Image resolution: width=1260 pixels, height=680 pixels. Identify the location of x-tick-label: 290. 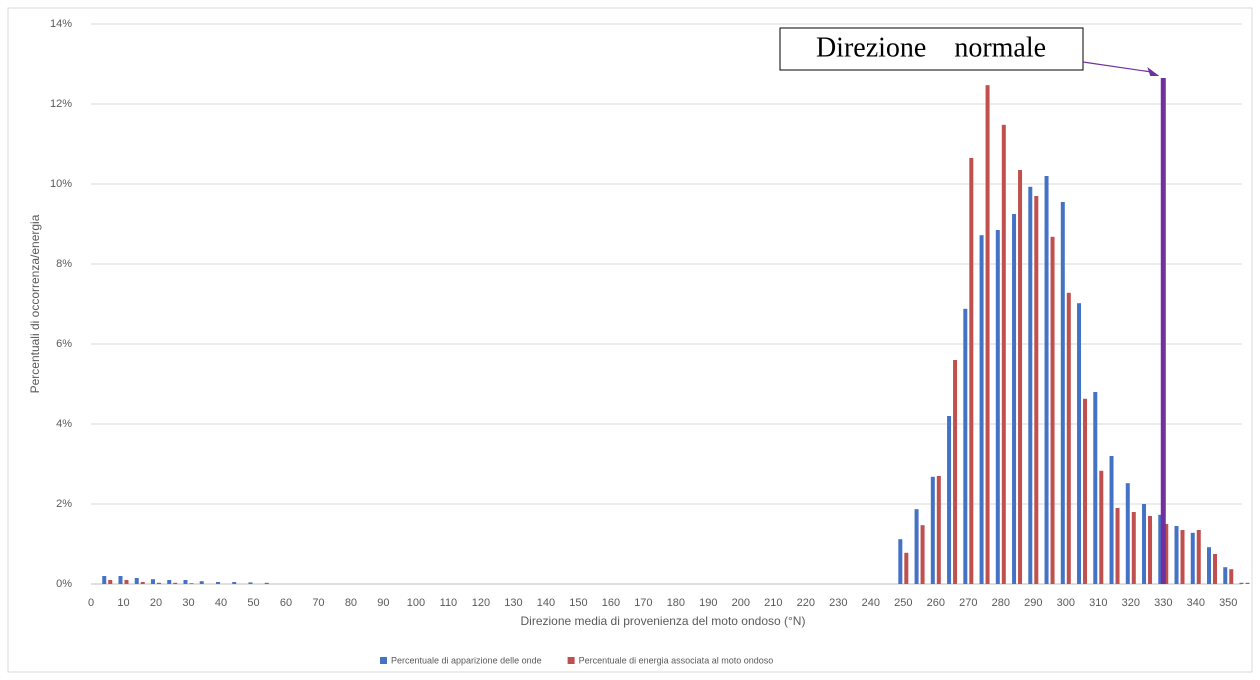
(1033, 603).